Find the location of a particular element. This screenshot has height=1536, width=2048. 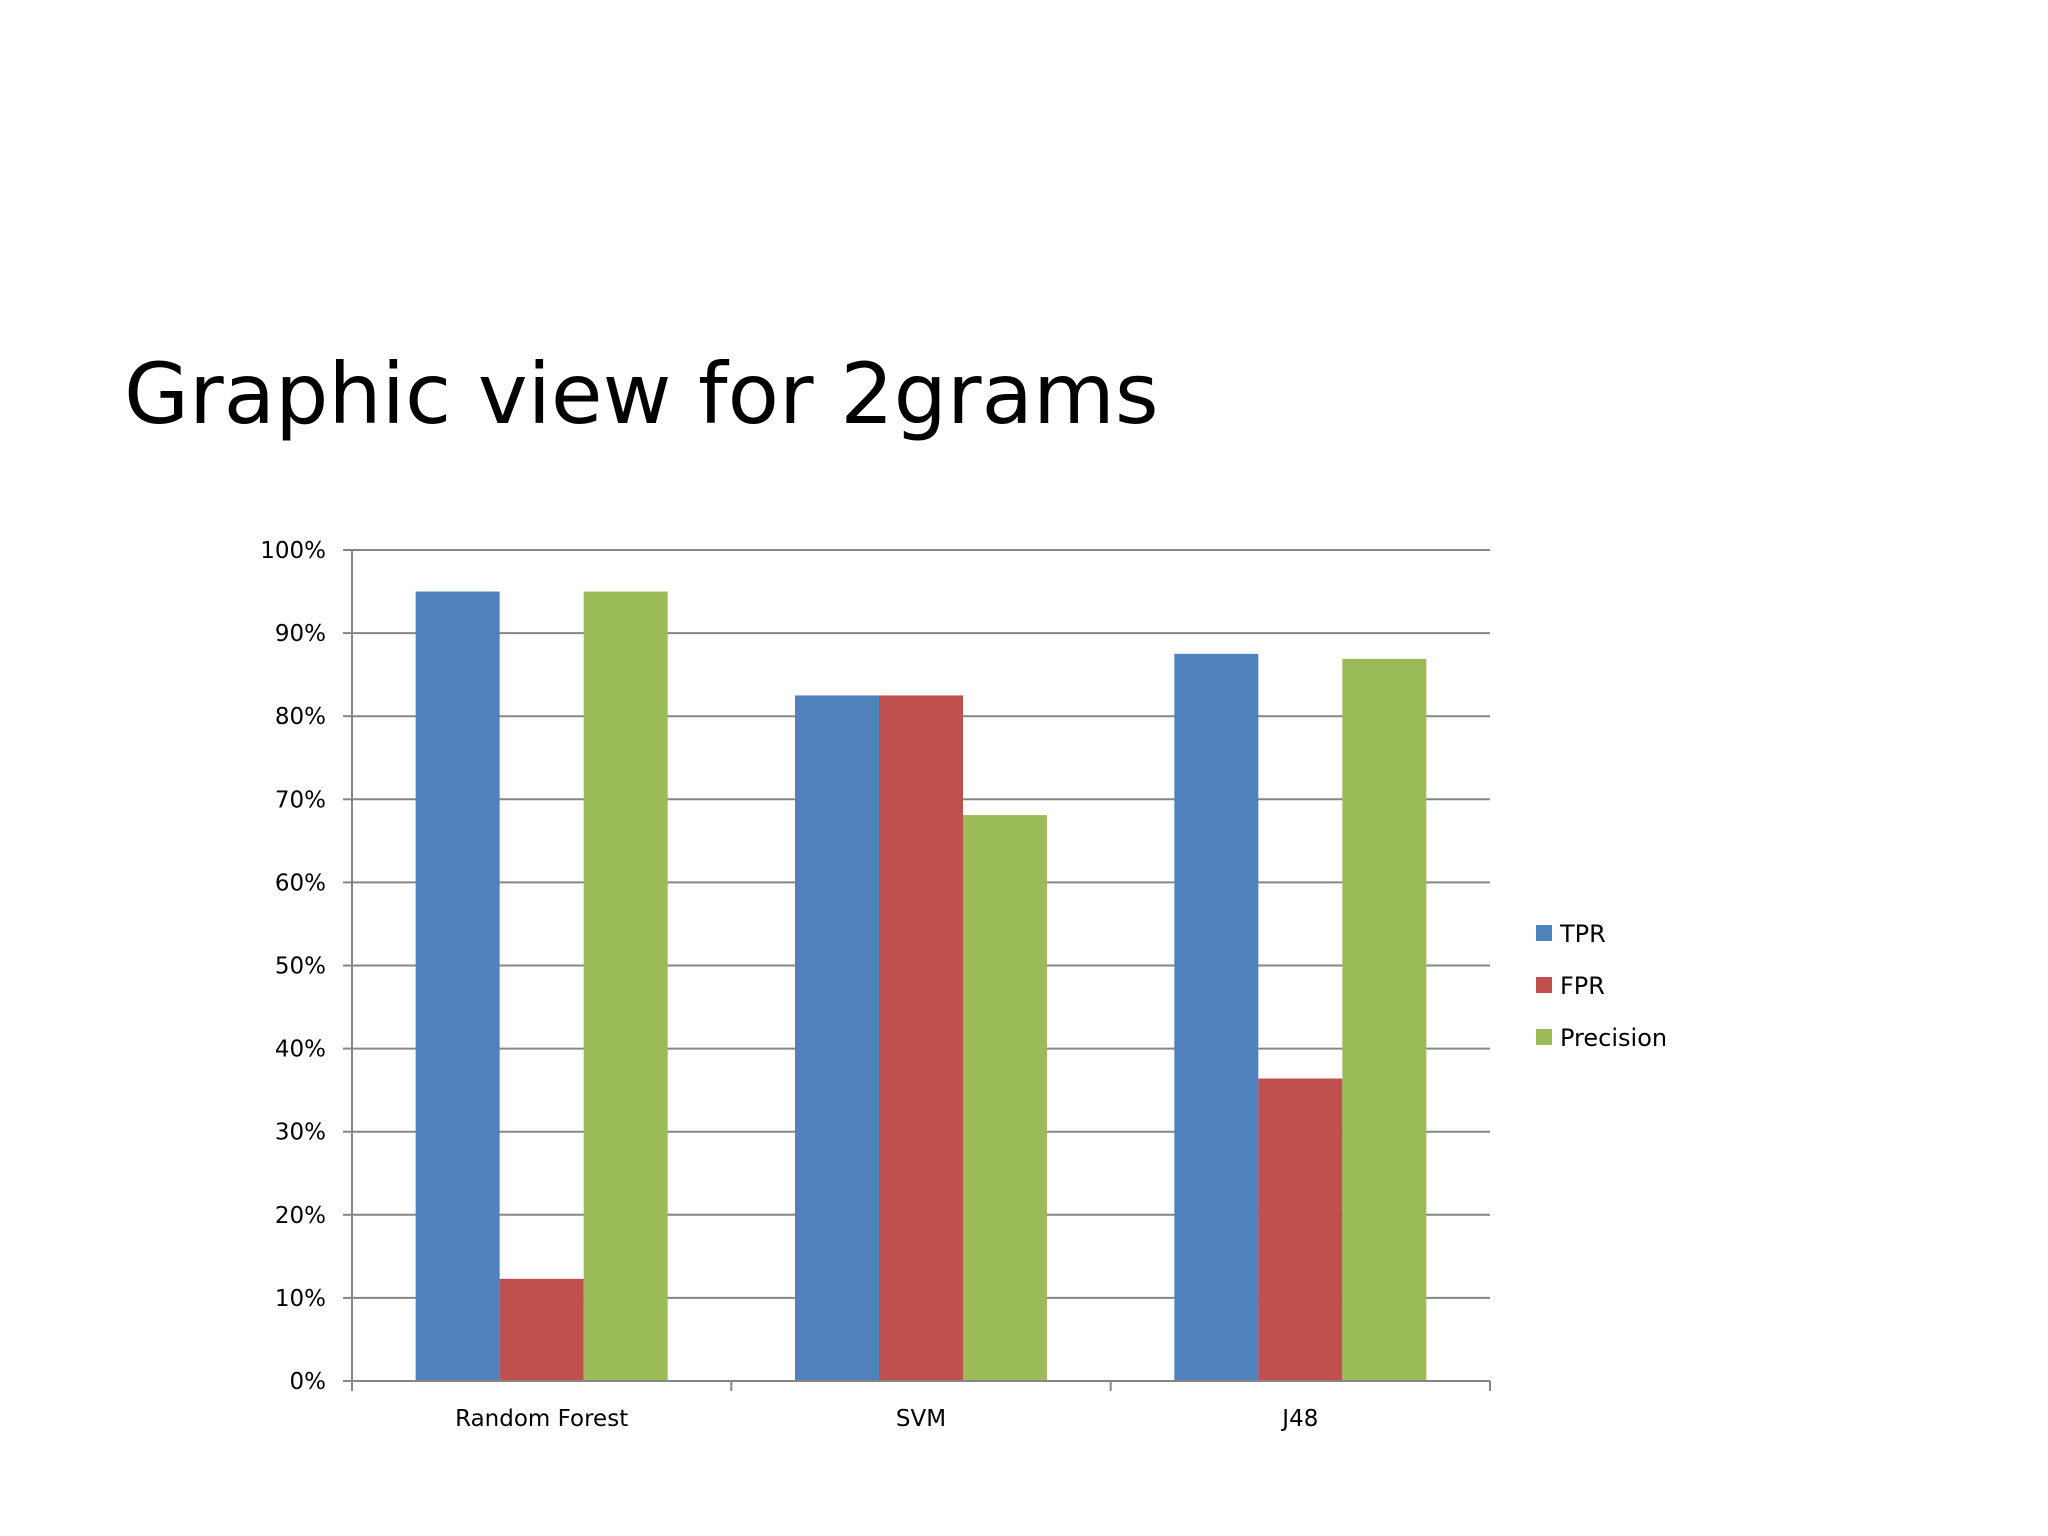

x-tick-label: SVM is located at coordinates (921, 1419).